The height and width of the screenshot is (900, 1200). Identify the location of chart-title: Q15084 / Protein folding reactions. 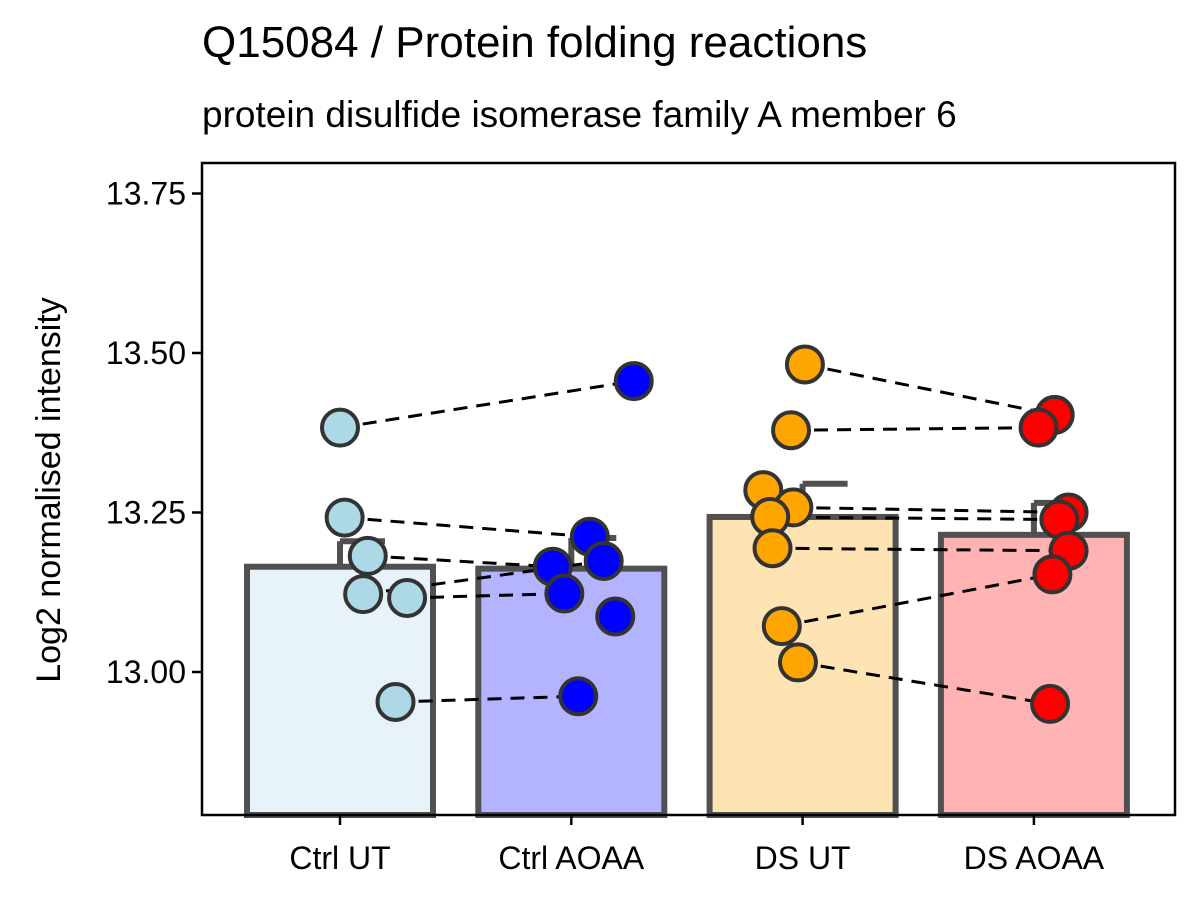
(535, 42).